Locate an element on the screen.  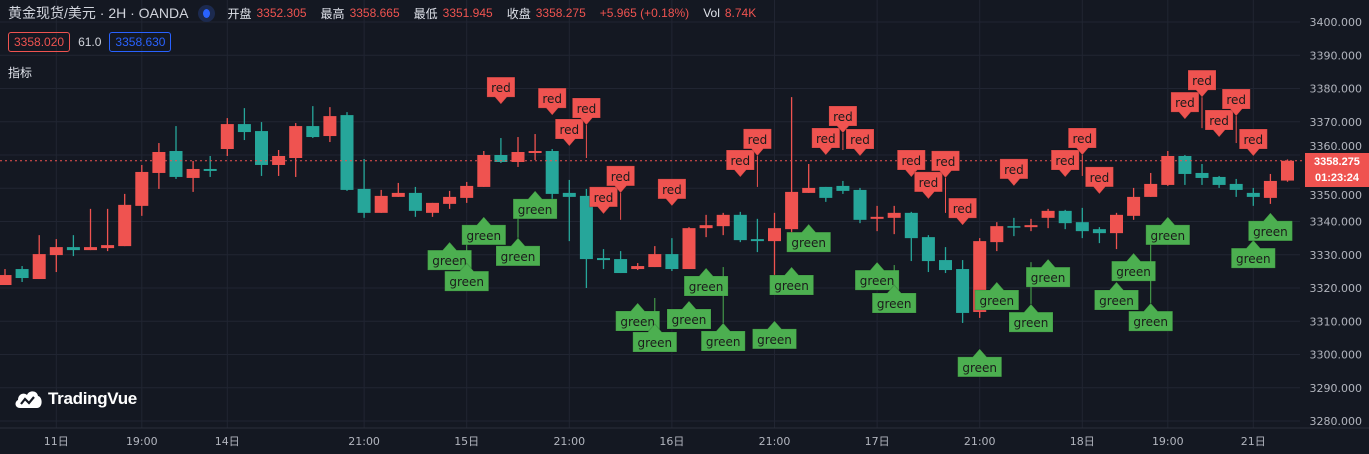
volume-value: 8.74K is located at coordinates (740, 13).